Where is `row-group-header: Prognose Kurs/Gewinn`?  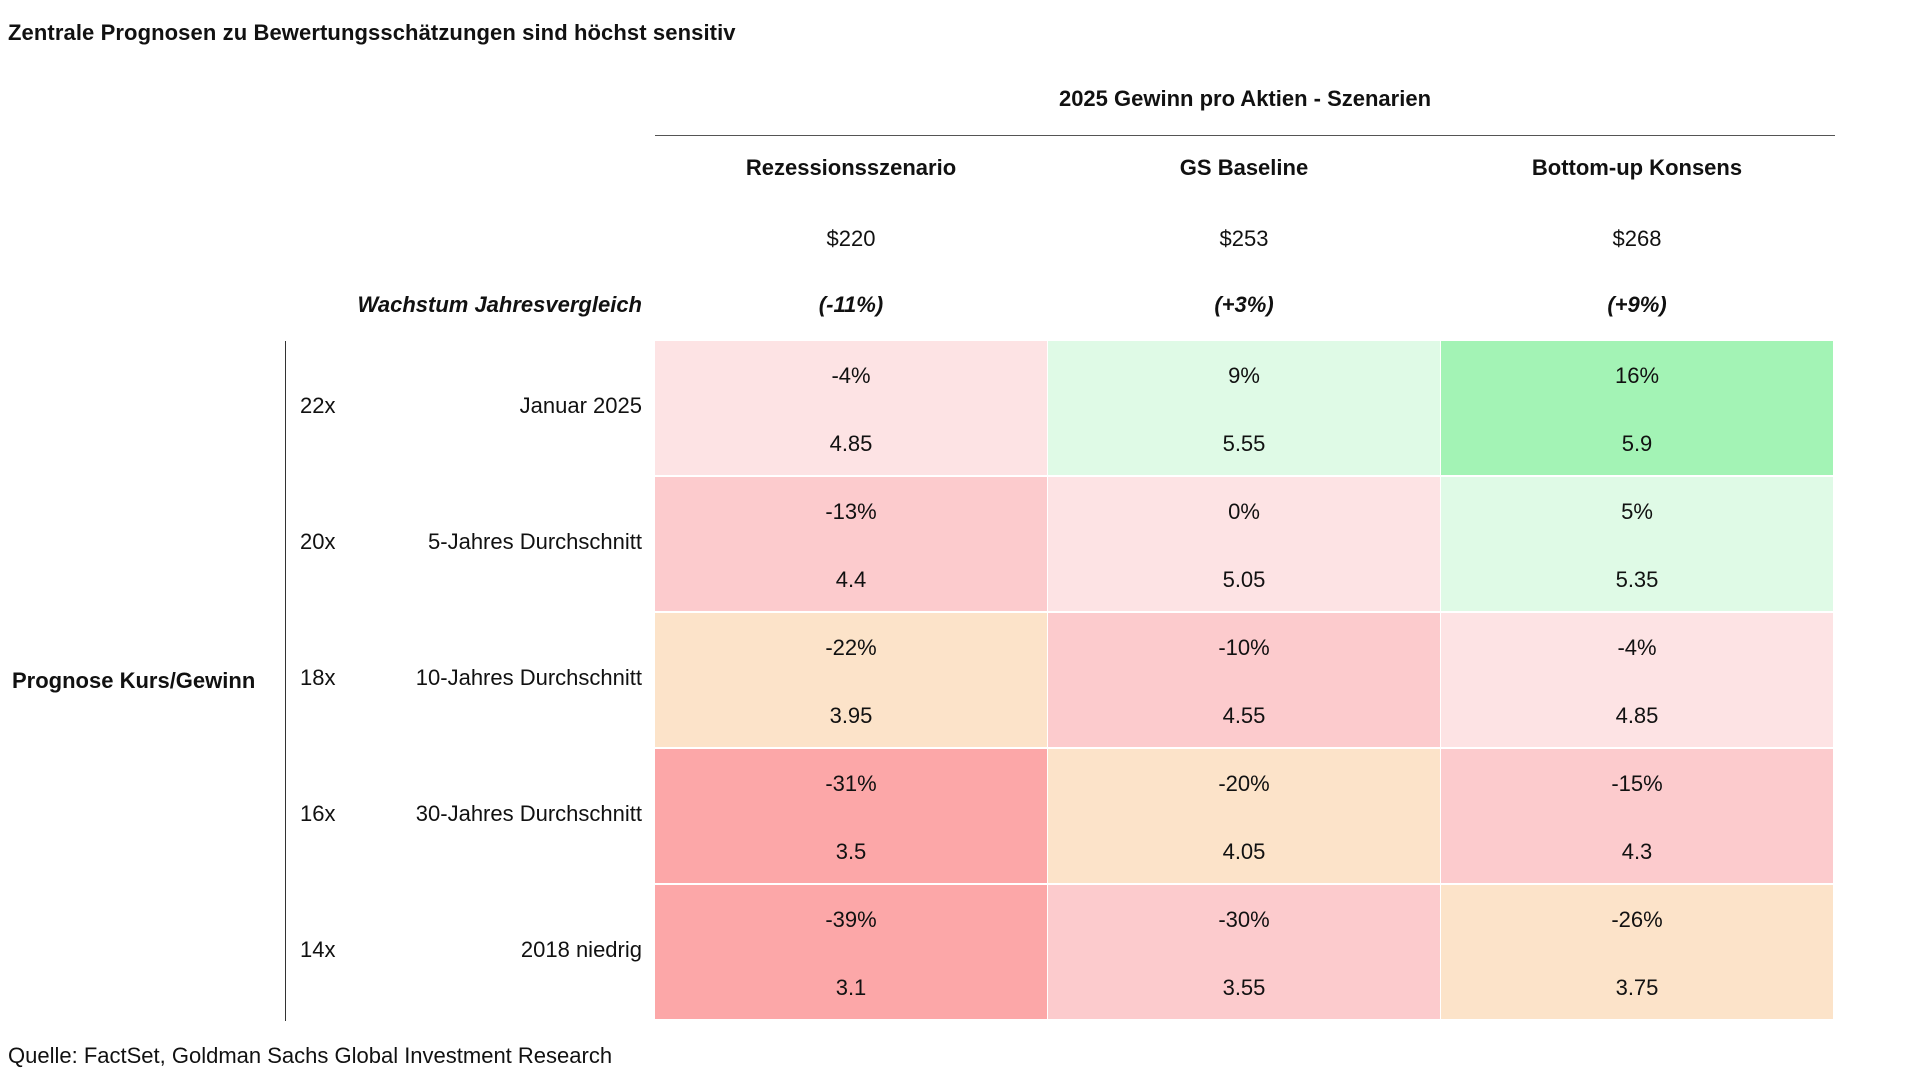 row-group-header: Prognose Kurs/Gewinn is located at coordinates (134, 680).